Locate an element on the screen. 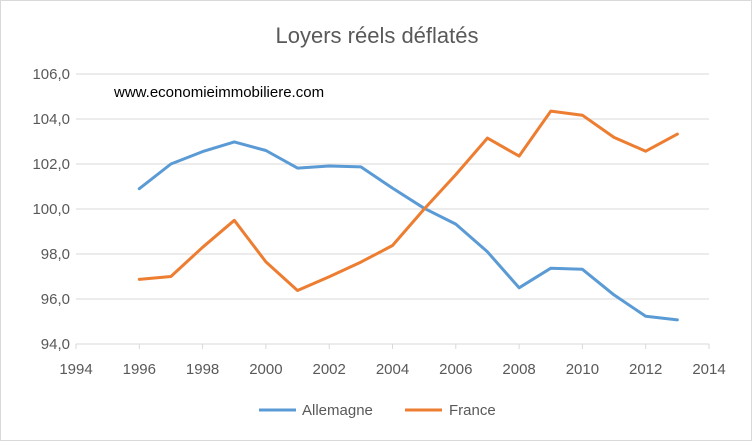 The height and width of the screenshot is (445, 752). y-tick-label: 100,0 is located at coordinates (51, 209).